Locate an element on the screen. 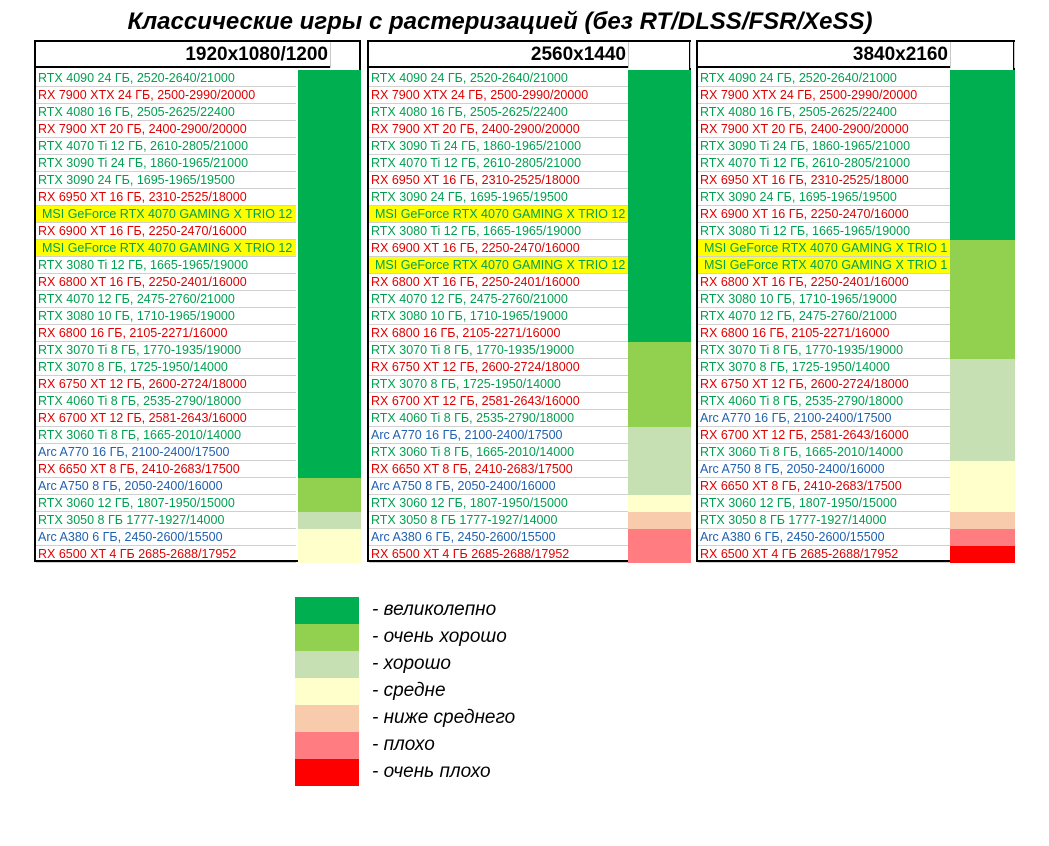 The image size is (1049, 846). legend-item: - плохо is located at coordinates (445, 745).